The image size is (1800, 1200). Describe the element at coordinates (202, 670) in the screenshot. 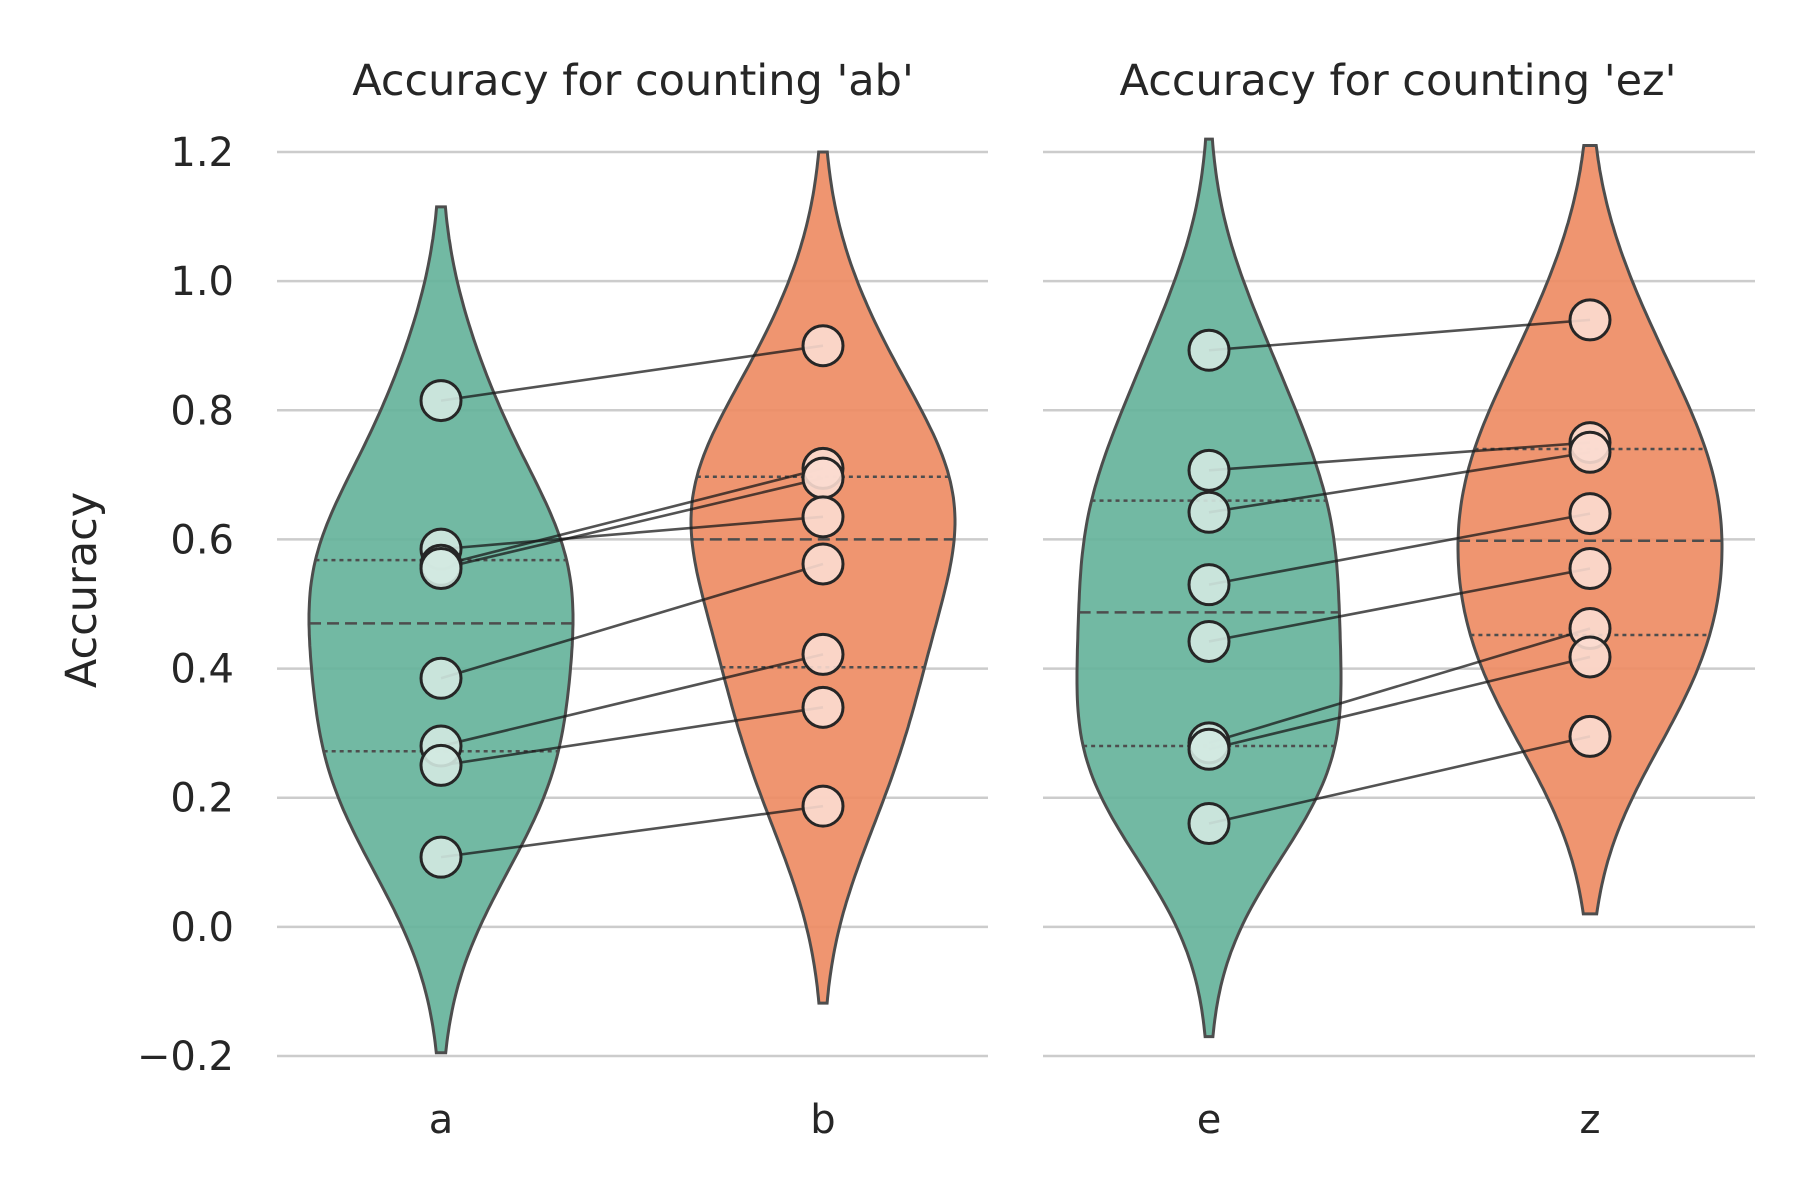

I see `y-tick-label: 0.4` at that location.